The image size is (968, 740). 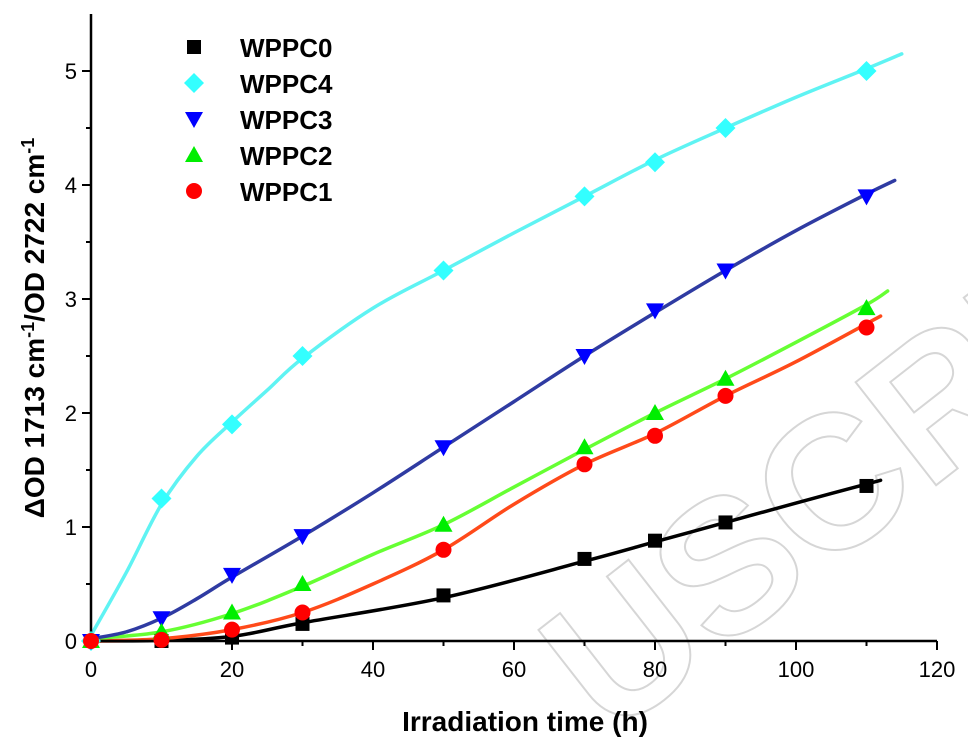 What do you see at coordinates (71, 641) in the screenshot?
I see `y-tick-label: 0` at bounding box center [71, 641].